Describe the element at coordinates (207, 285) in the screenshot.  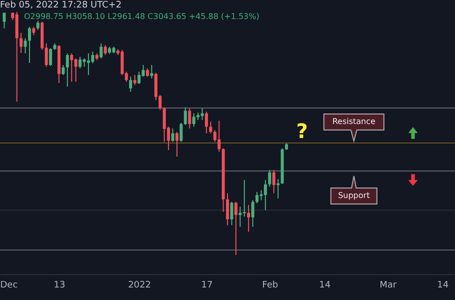
I see `x-tick-label: 17` at that location.